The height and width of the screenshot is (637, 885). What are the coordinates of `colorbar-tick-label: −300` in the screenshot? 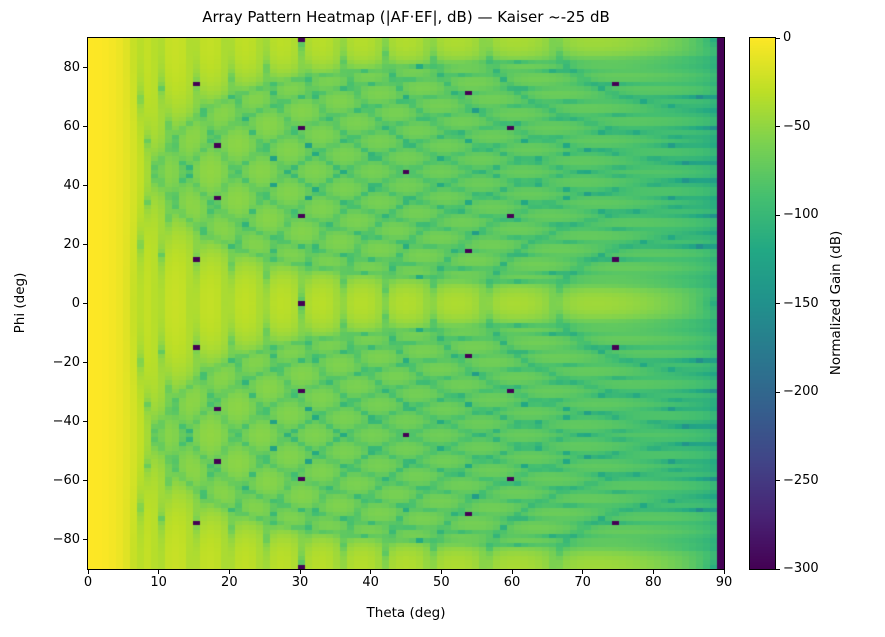 It's located at (801, 568).